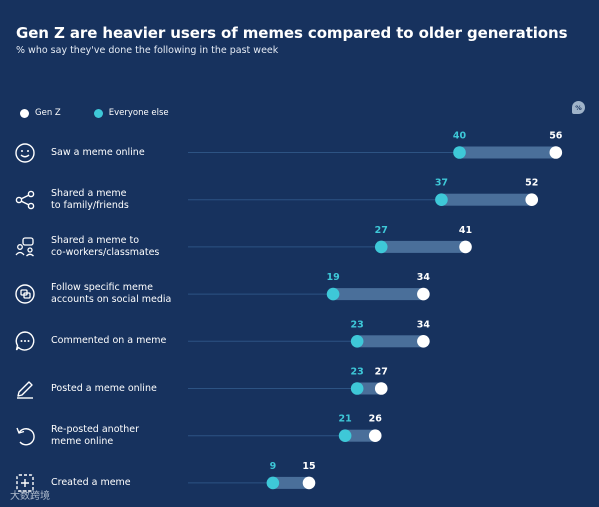 Image resolution: width=599 pixels, height=507 pixels. What do you see at coordinates (90, 199) in the screenshot?
I see `category-label: Shared a meme to family/friends` at bounding box center [90, 199].